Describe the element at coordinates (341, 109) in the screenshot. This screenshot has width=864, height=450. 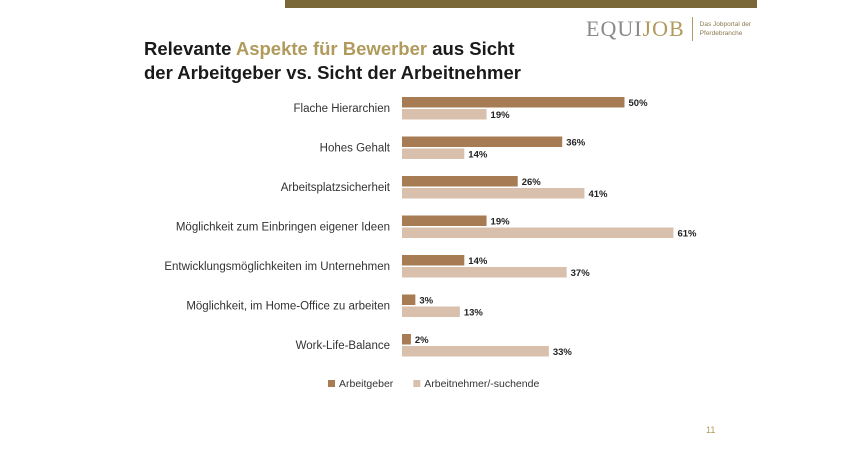
I see `category-label: Flache Hierarchien` at that location.